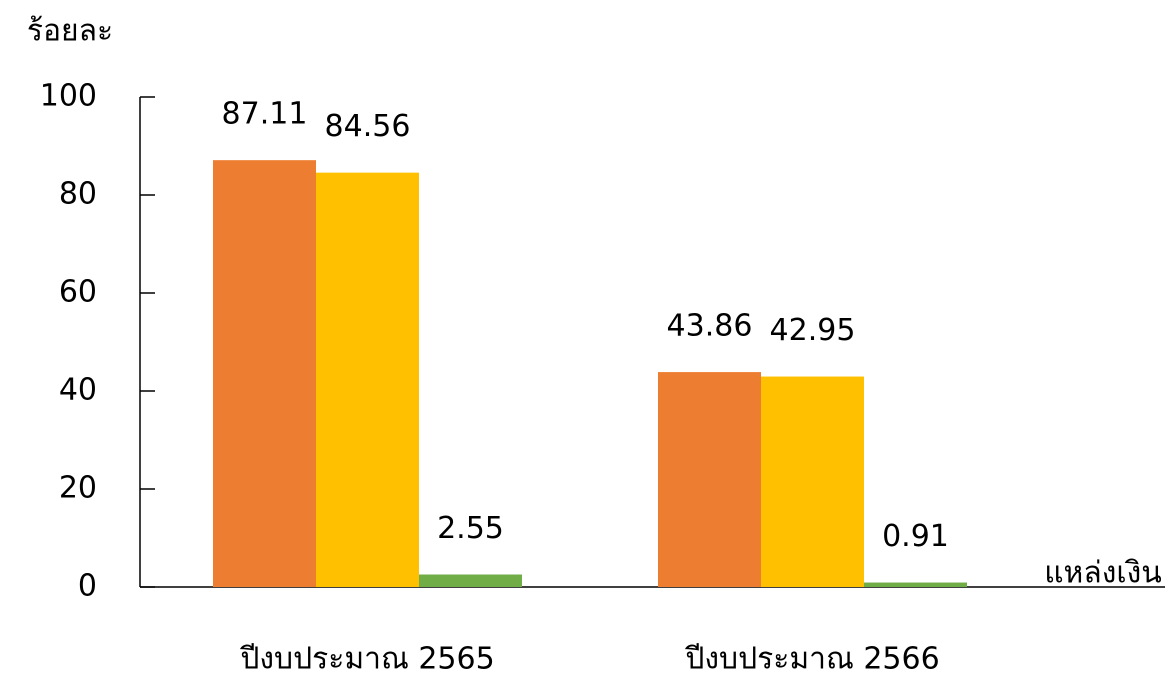 Image resolution: width=1171 pixels, height=679 pixels. Describe the element at coordinates (811, 659) in the screenshot. I see `x-tick-label: ปีงบประมาณ 2566` at that location.